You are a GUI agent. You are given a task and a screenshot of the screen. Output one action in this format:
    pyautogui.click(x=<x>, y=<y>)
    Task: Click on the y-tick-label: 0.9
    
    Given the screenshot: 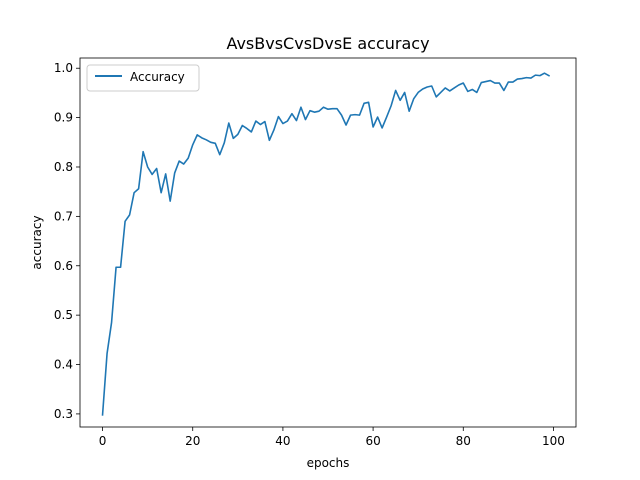 What is the action you would take?
    pyautogui.click(x=63, y=118)
    